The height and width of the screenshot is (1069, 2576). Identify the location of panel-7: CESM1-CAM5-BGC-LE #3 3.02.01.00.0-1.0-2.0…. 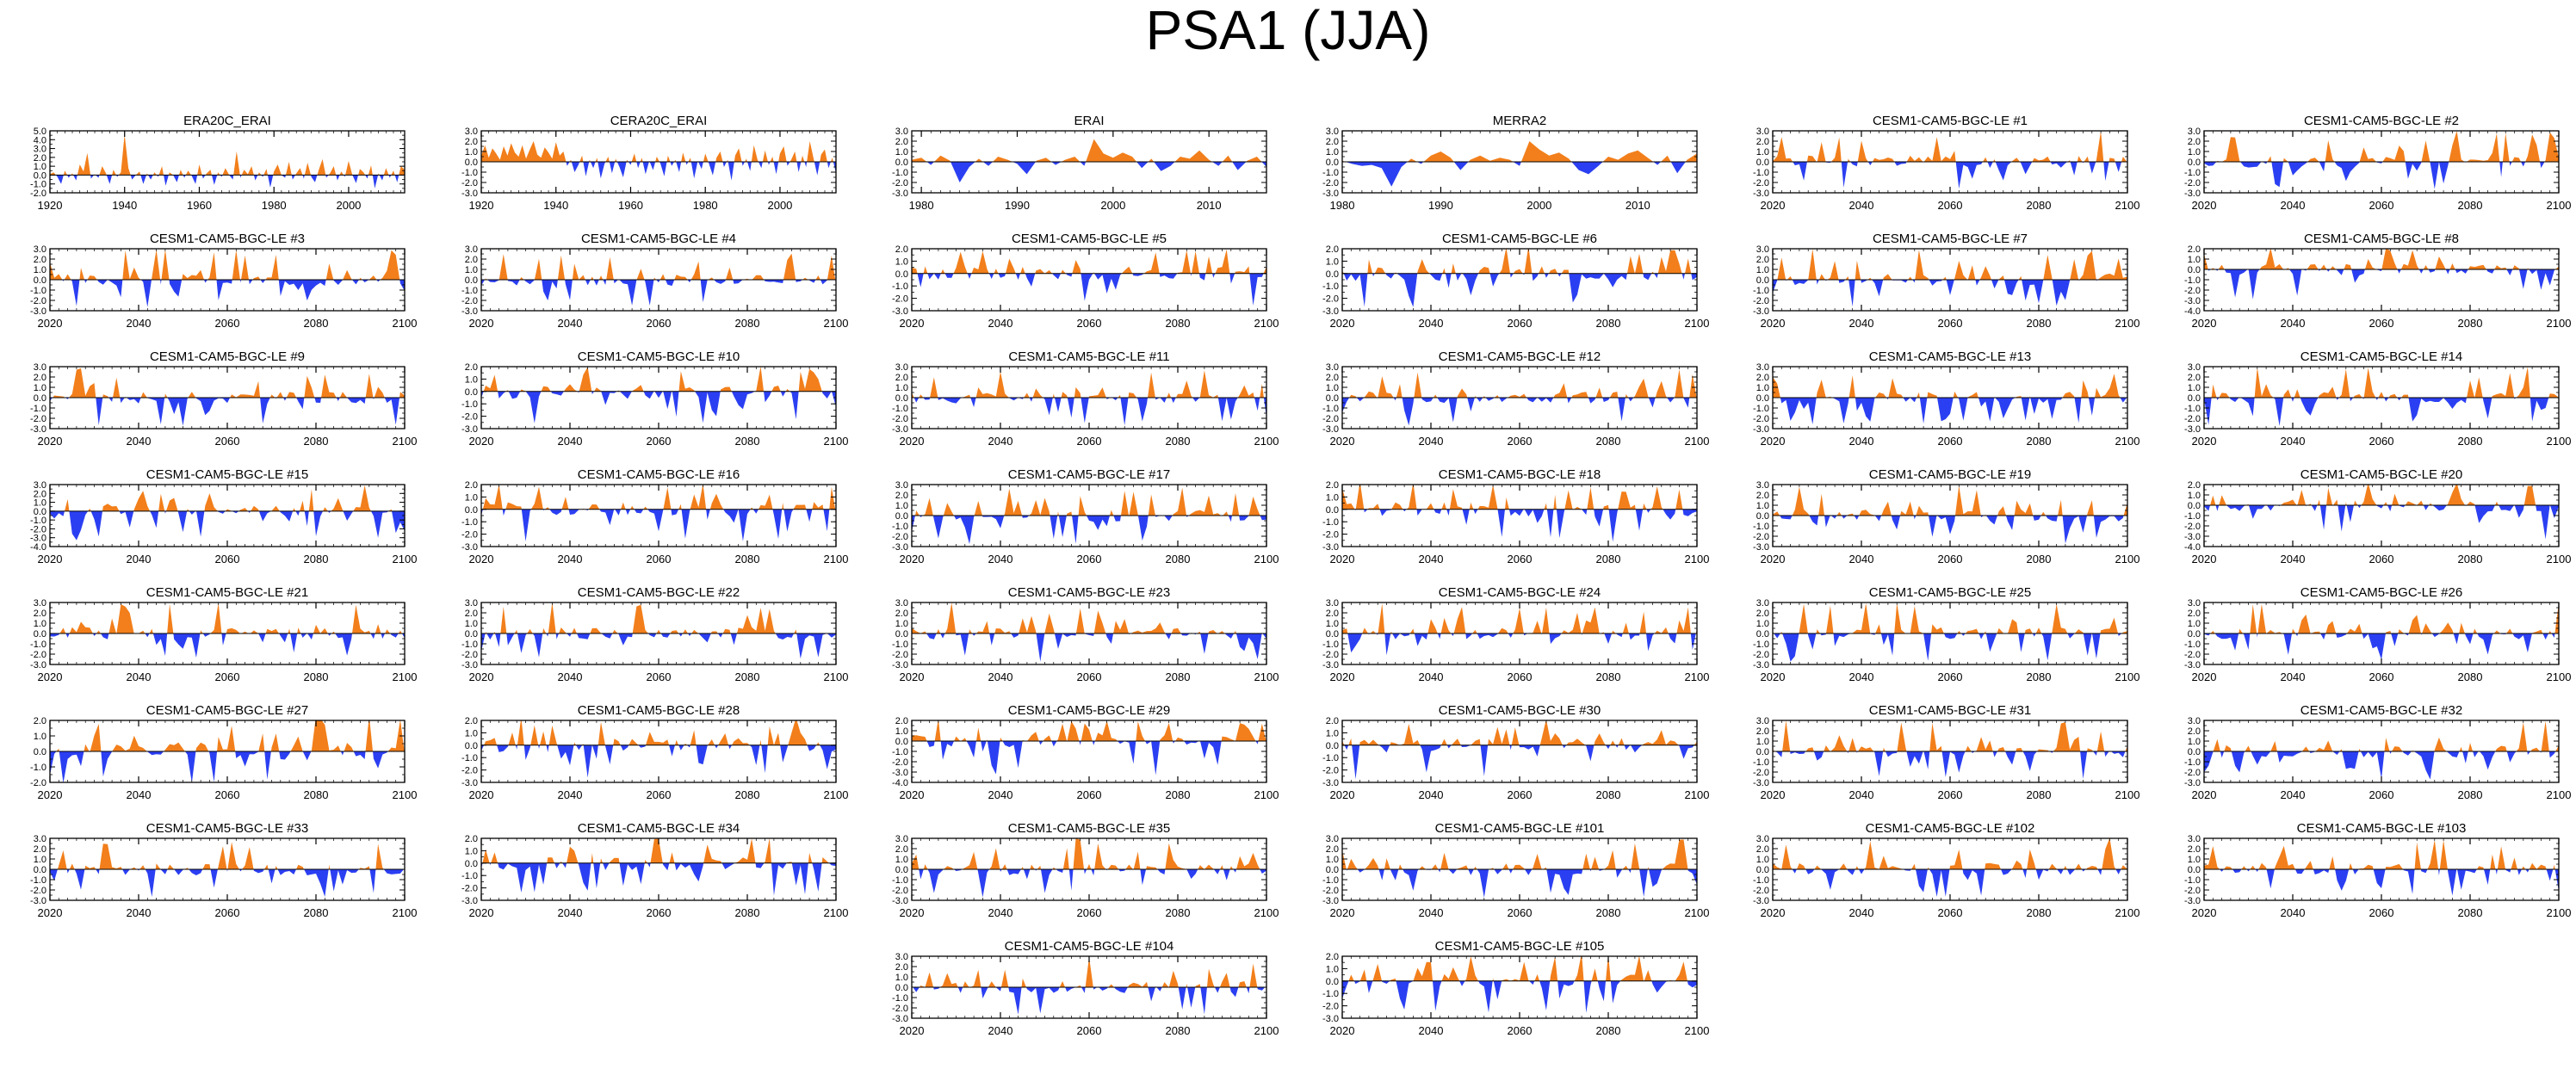
(223, 281).